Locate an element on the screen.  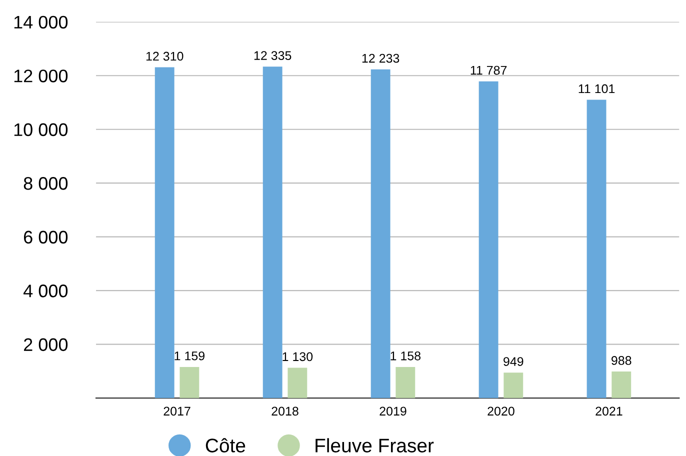
y-tick-label: 6 000 is located at coordinates (46, 237).